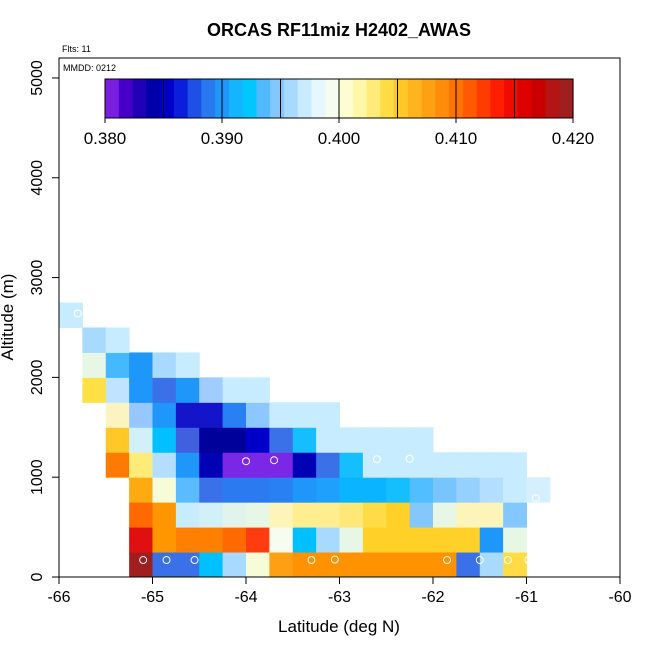 The image size is (650, 650). Describe the element at coordinates (339, 138) in the screenshot. I see `colorbar-tick-label: 0.400` at that location.